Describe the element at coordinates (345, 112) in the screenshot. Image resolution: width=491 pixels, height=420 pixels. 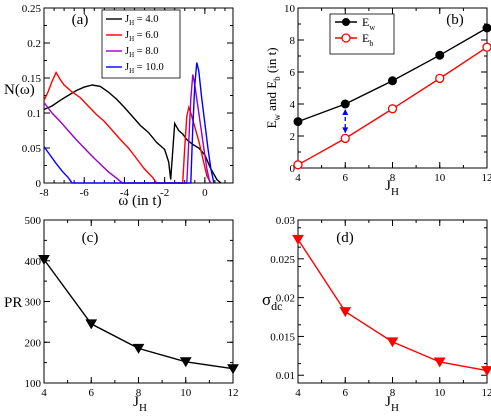
I see `b-arrow-head-up` at that location.